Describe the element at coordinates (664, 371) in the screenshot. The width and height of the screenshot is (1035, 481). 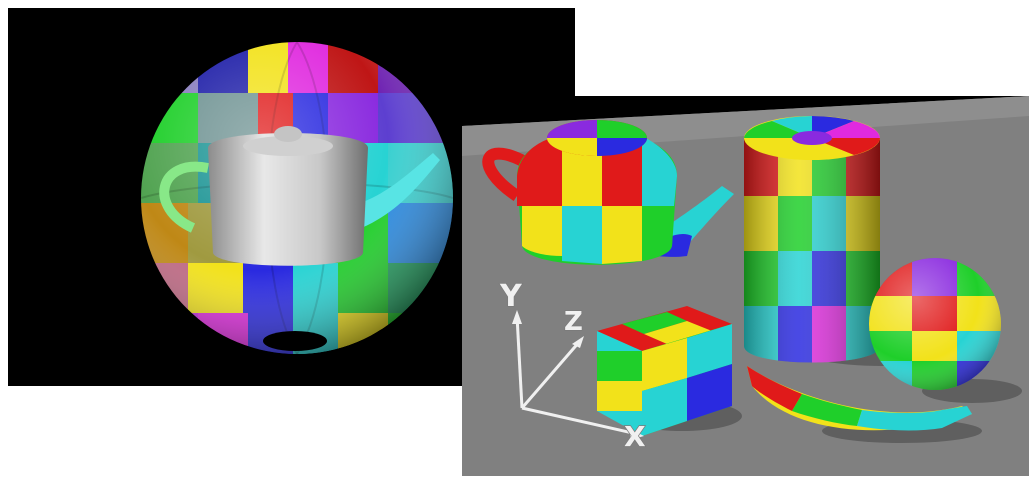
I see `checkered-cube` at that location.